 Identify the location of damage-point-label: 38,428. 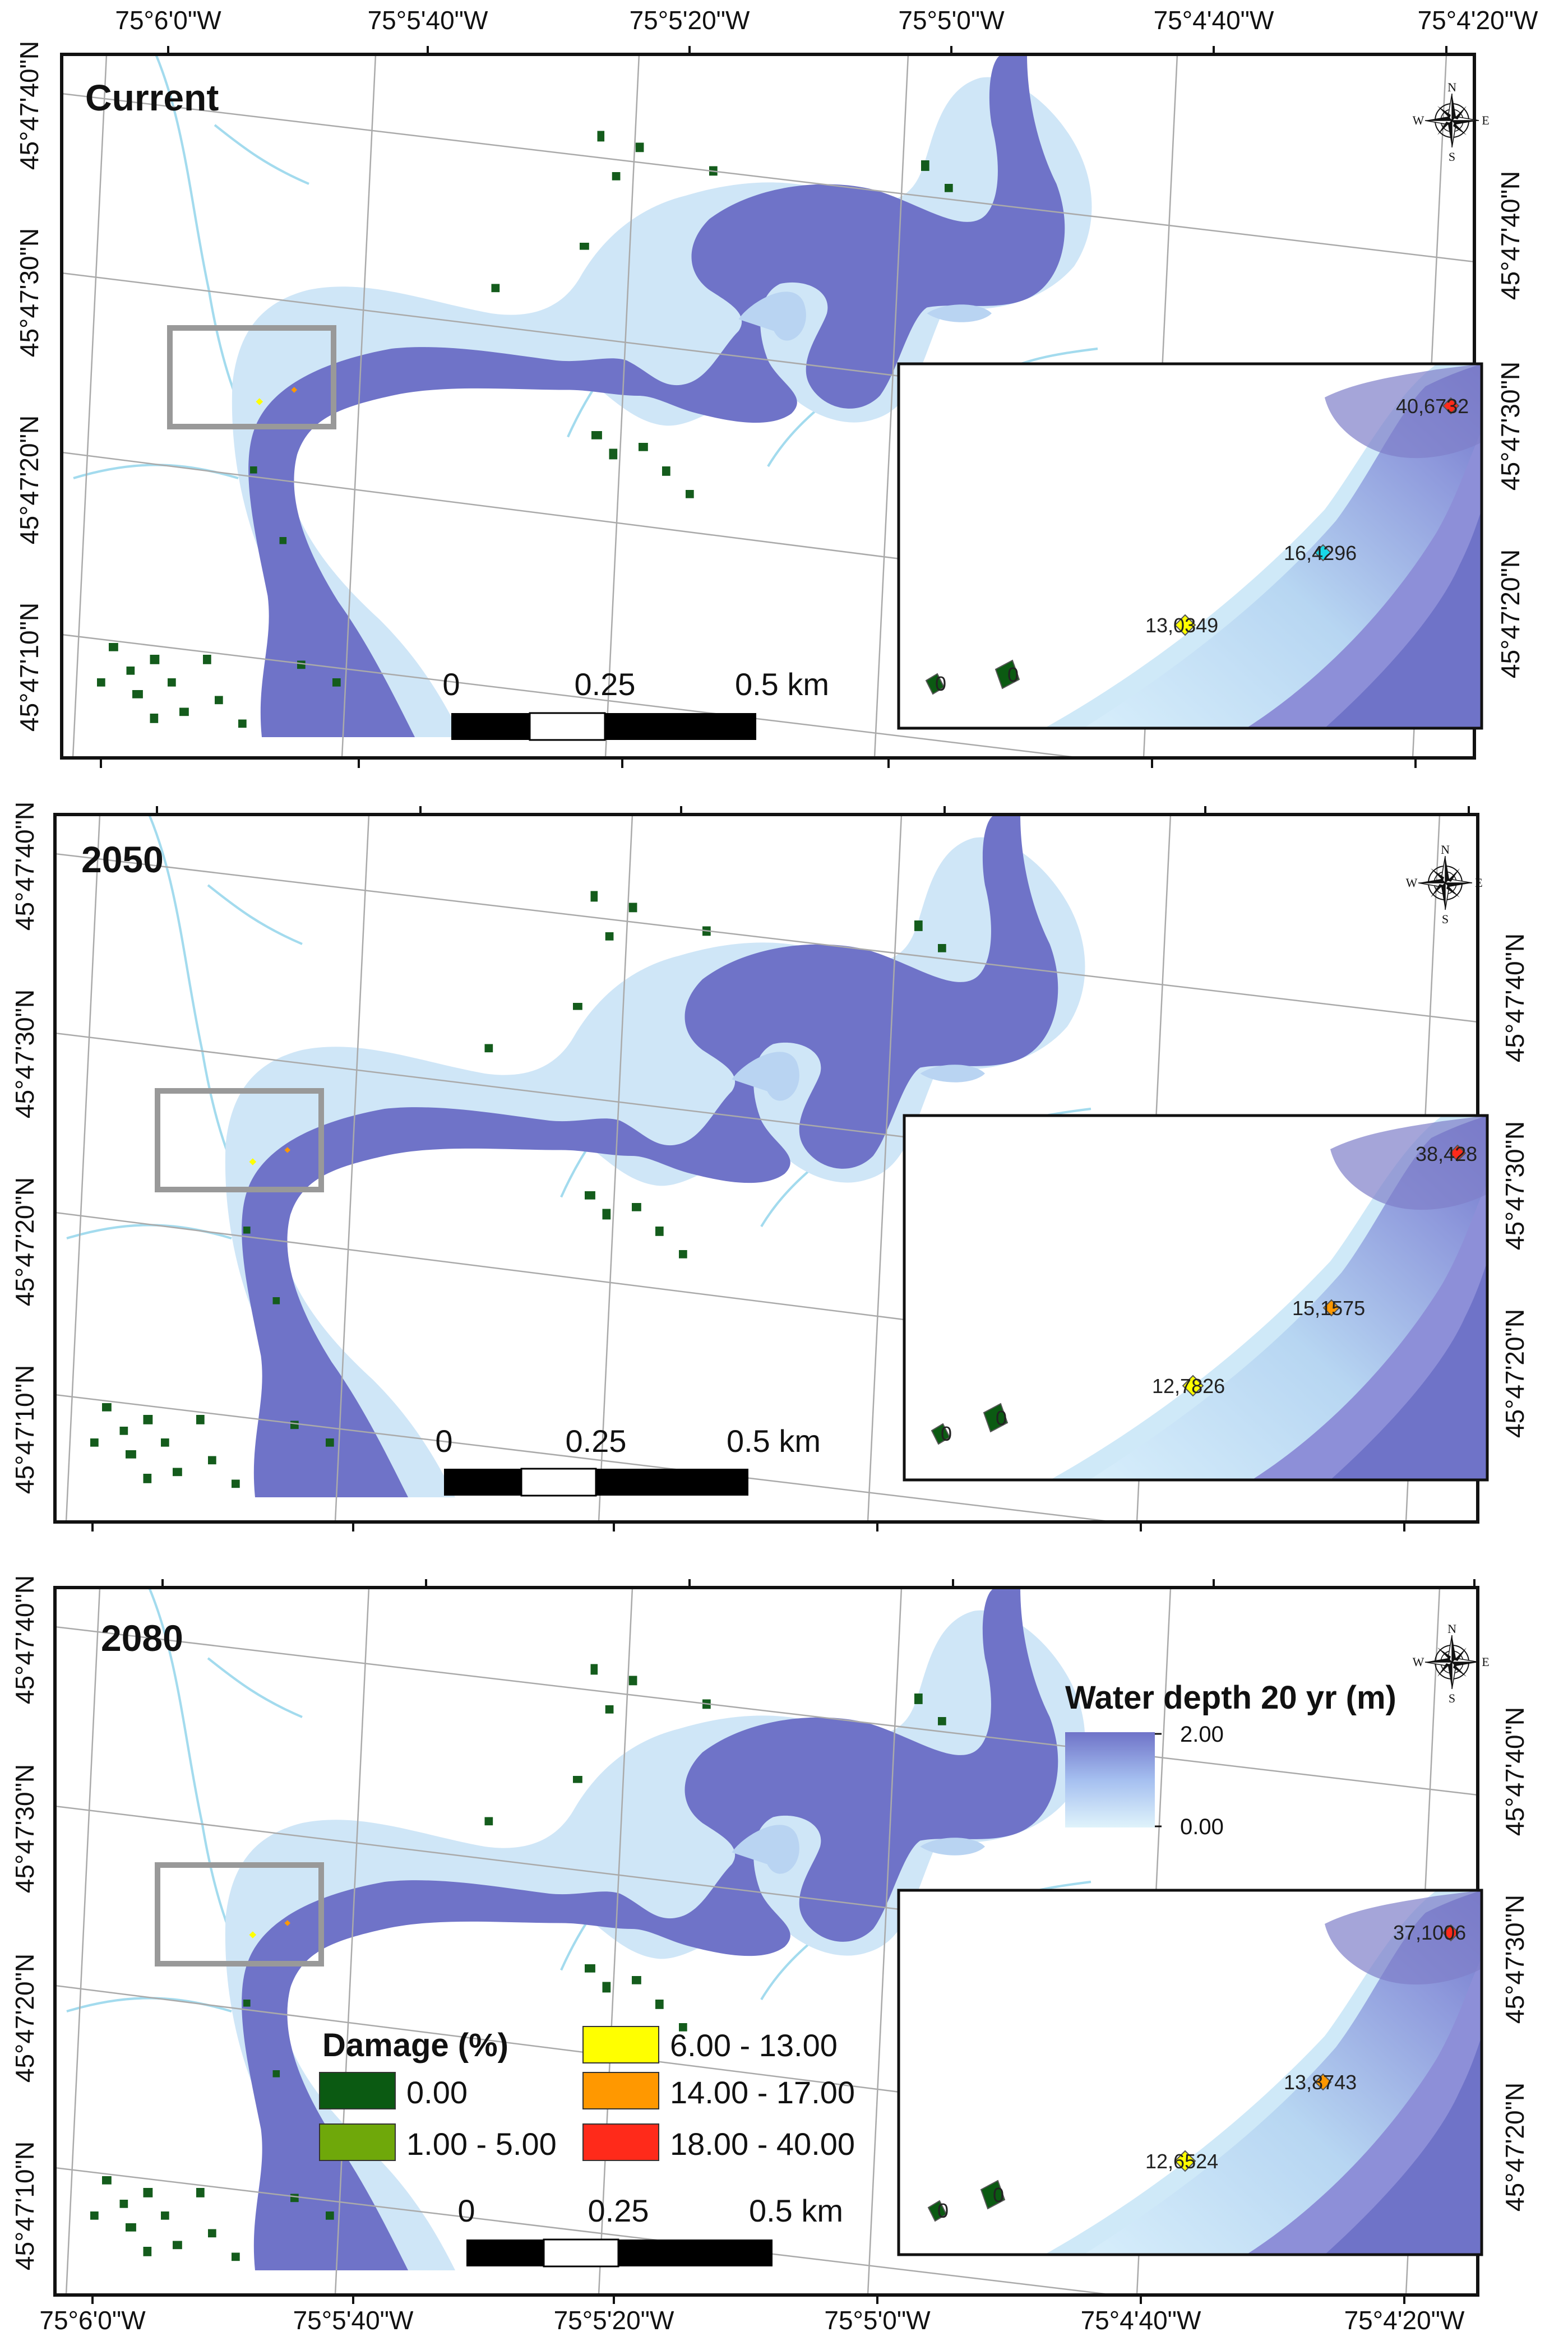
(1447, 1153).